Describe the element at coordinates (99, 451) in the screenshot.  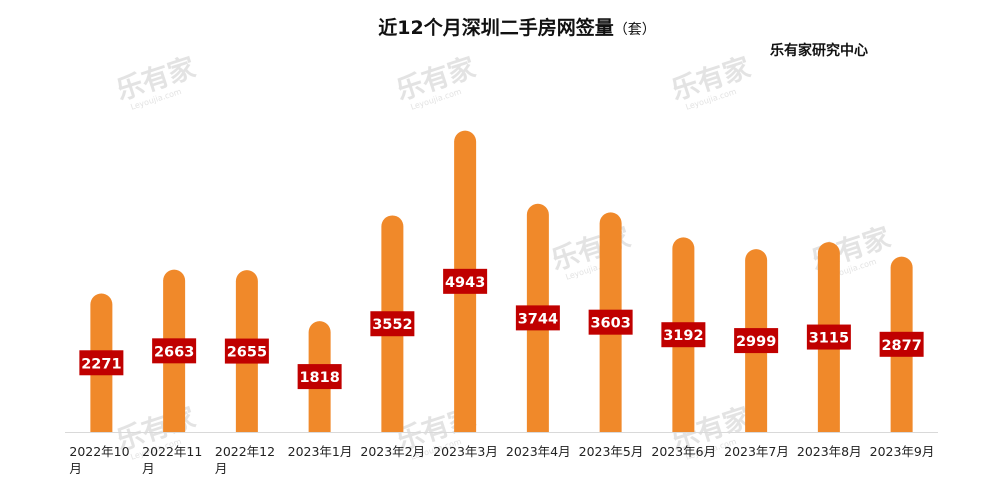
I see `x-tick-label: 2022年10` at that location.